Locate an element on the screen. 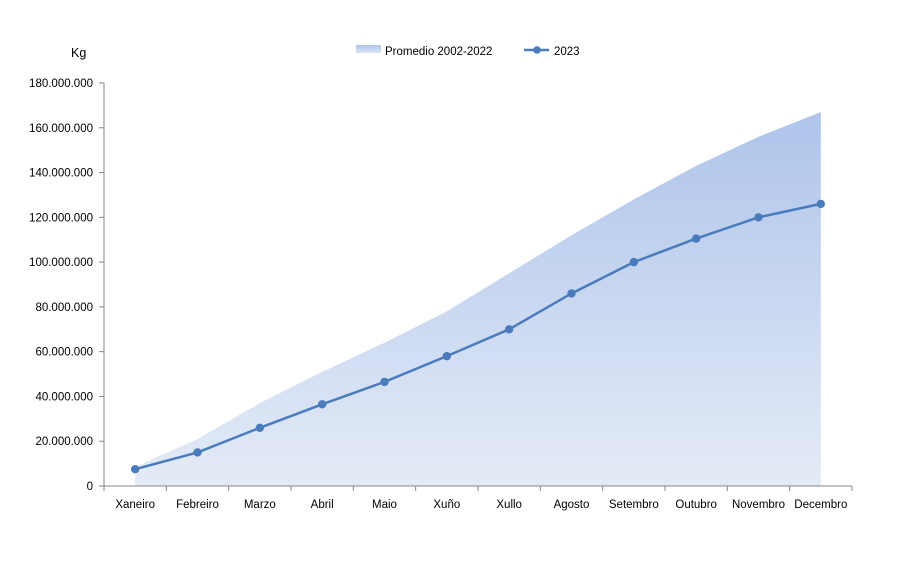 The image size is (901, 574). y-tick-label: 160.000.000 is located at coordinates (61, 129).